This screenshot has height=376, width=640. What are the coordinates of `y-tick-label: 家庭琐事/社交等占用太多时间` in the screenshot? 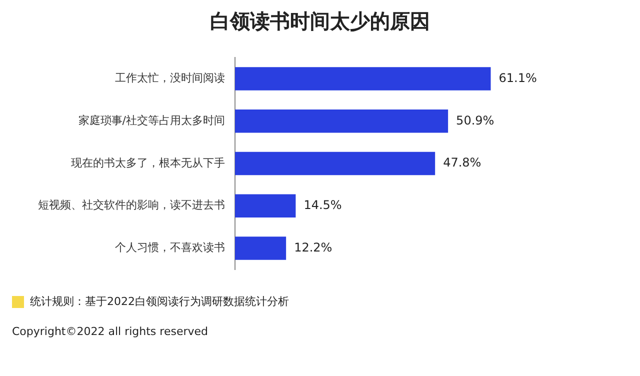 It's located at (151, 120).